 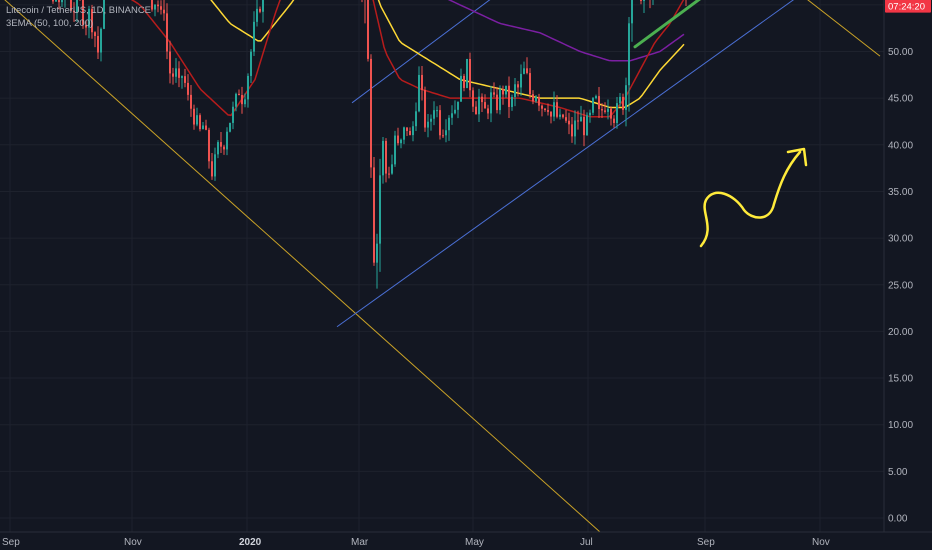 I want to click on price-tick-label: 25.00, so click(x=900, y=285).